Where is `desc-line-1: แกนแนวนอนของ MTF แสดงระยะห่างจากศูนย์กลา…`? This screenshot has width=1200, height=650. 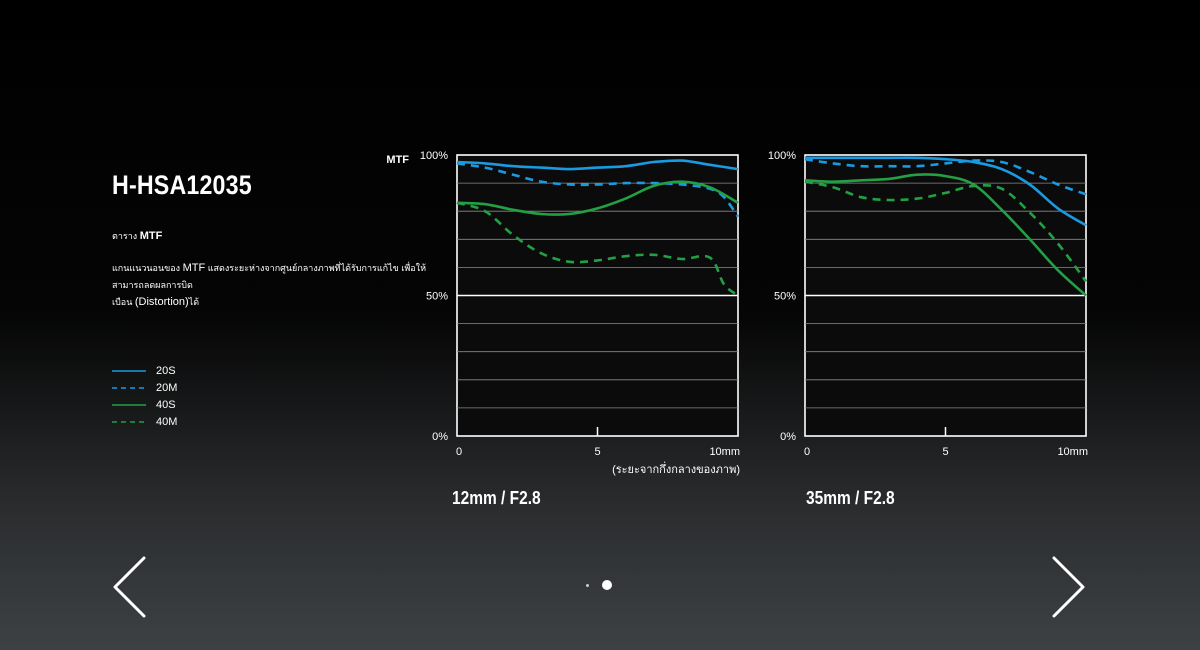 desc-line-1: แกนแนวนอนของ MTF แสดงระยะห่างจากศูนย์กลา… is located at coordinates (269, 277).